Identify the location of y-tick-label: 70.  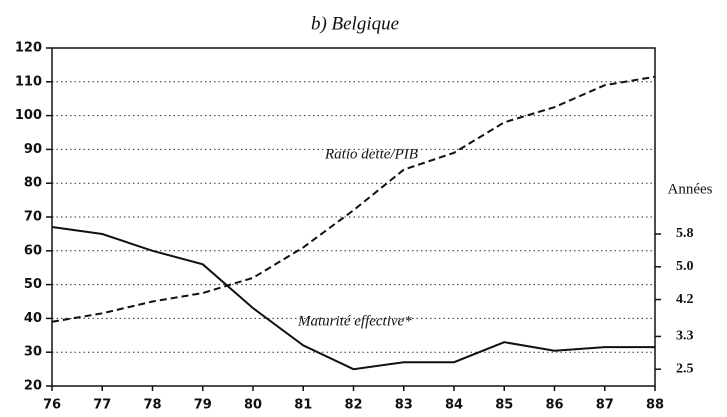
(33, 217).